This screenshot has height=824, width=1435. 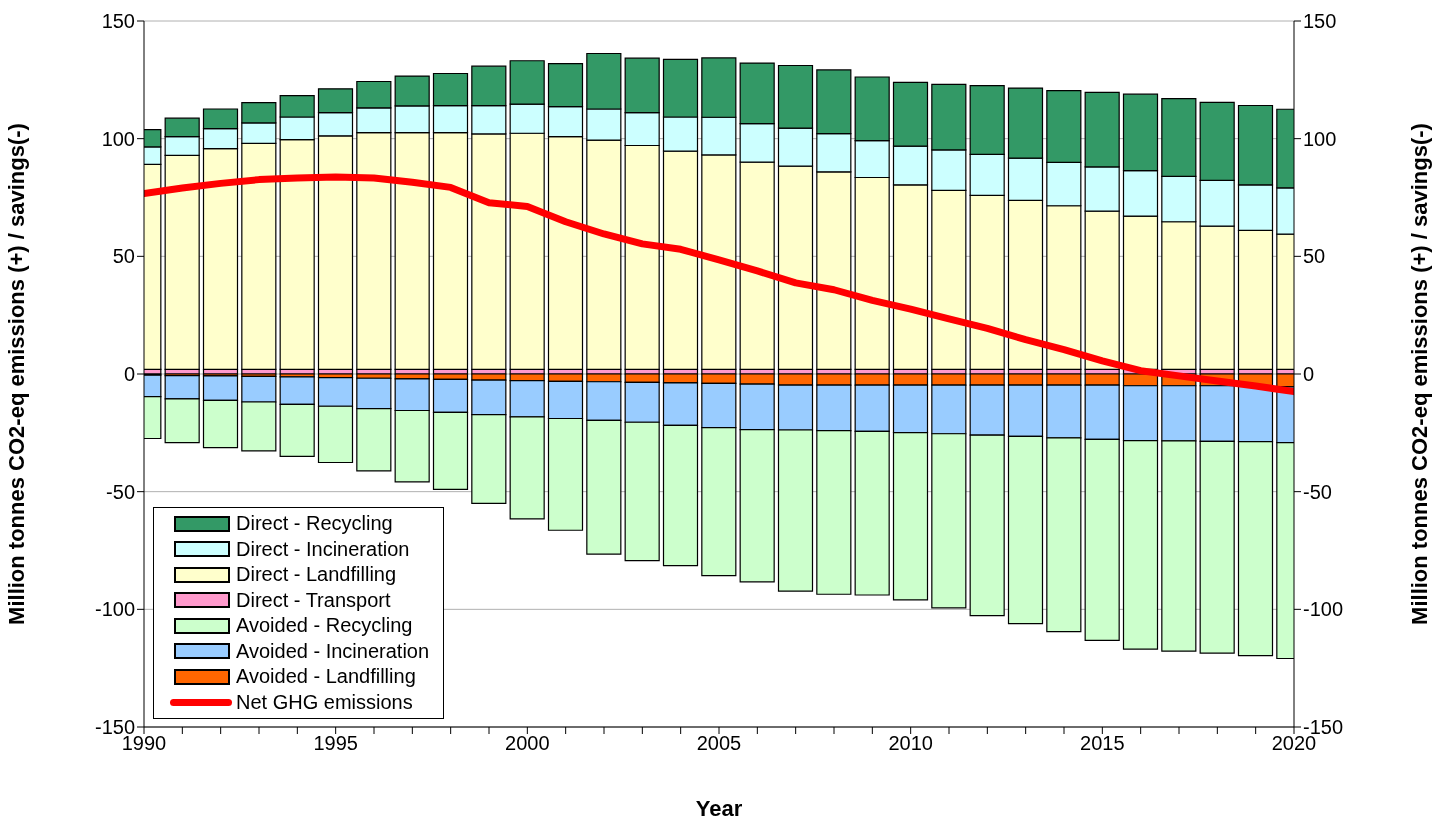 I want to click on y2-axis-title: Million tonnes CO2-eq emissions (+) / savings(-), so click(x=1419, y=374).